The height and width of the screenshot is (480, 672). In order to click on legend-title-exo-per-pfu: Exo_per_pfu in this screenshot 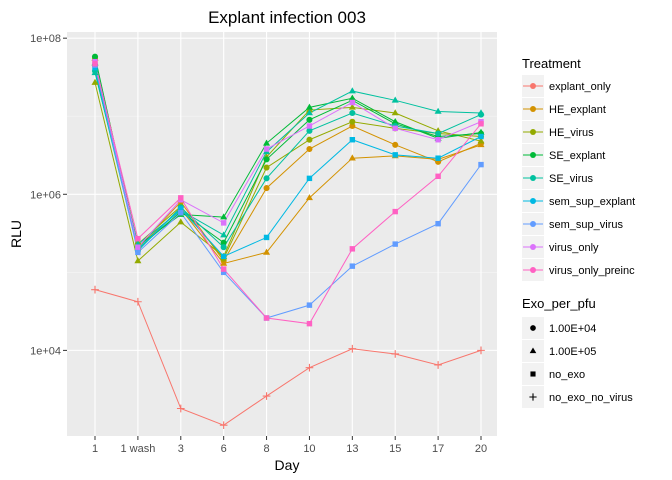, I will do `click(559, 303)`.